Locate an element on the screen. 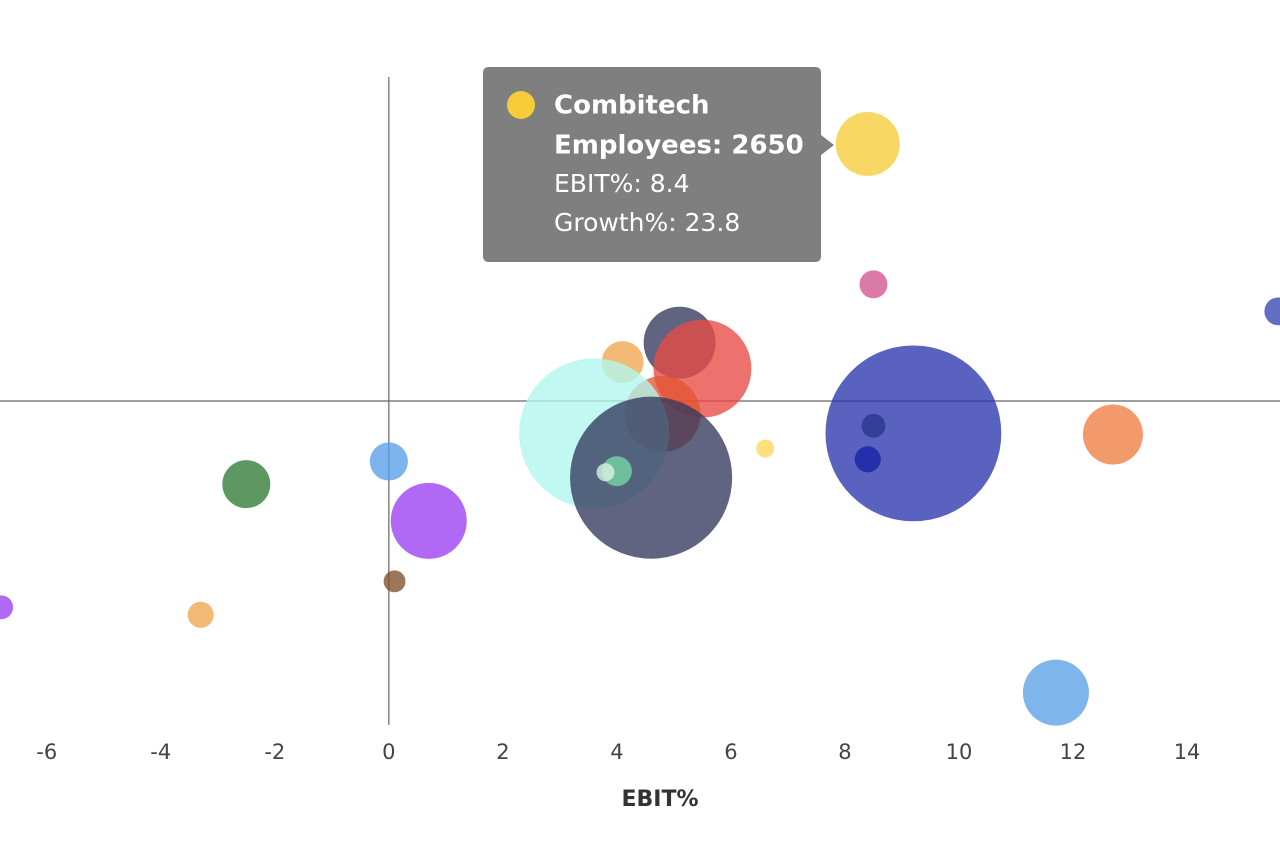  x-tick-label: -6 is located at coordinates (46, 752).